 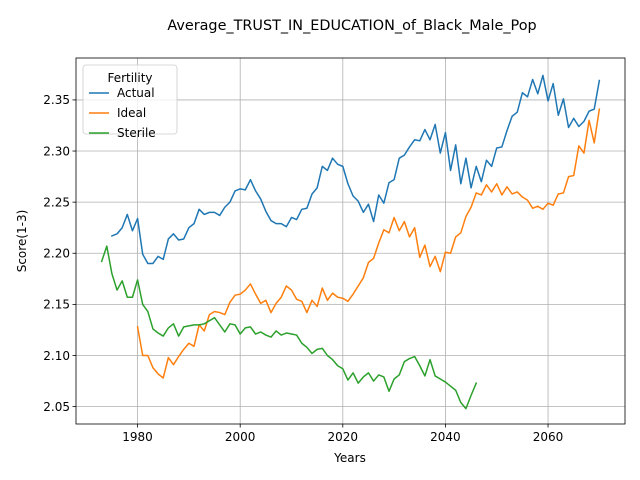 I want to click on legend: Fertility Actual Ideal Sterile, so click(x=130, y=102).